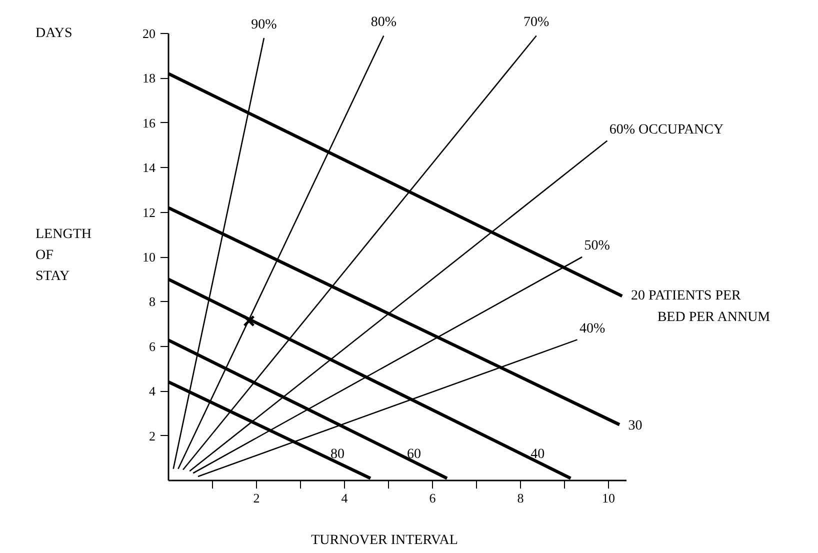  Describe the element at coordinates (384, 540) in the screenshot. I see `x-axis-title: TURNOVER INTERVAL` at that location.